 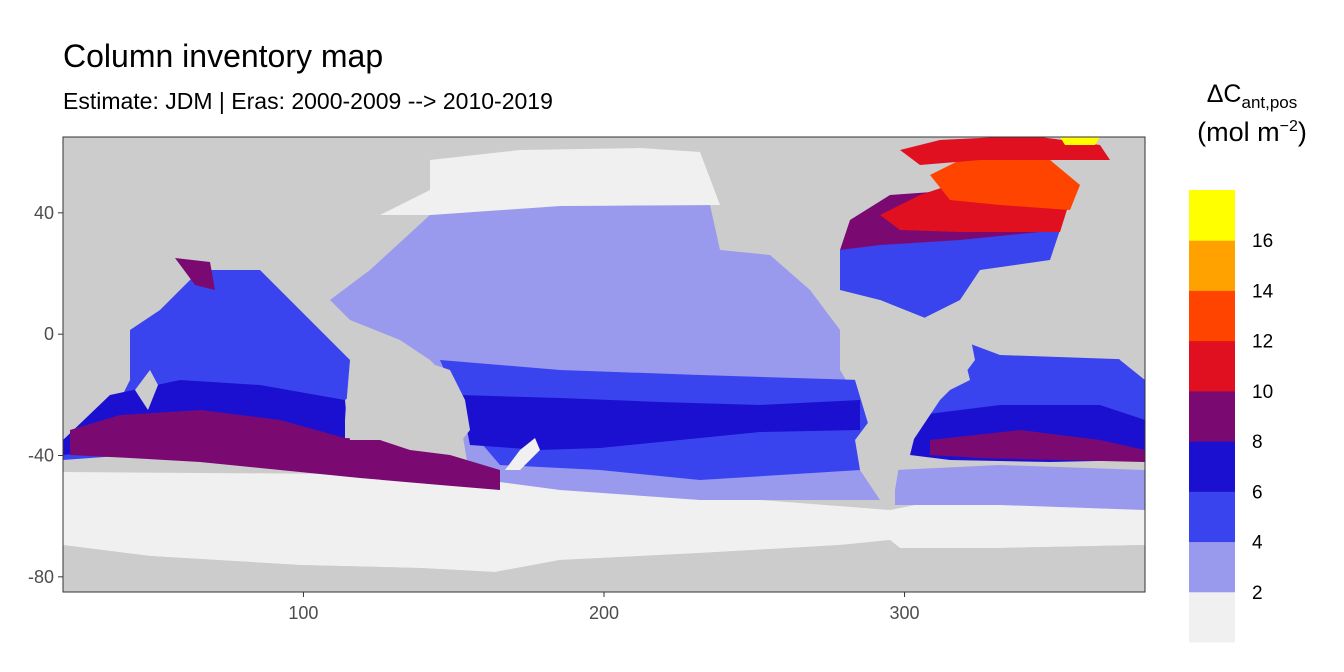 What do you see at coordinates (41, 577) in the screenshot?
I see `y-tick-label: -80` at bounding box center [41, 577].